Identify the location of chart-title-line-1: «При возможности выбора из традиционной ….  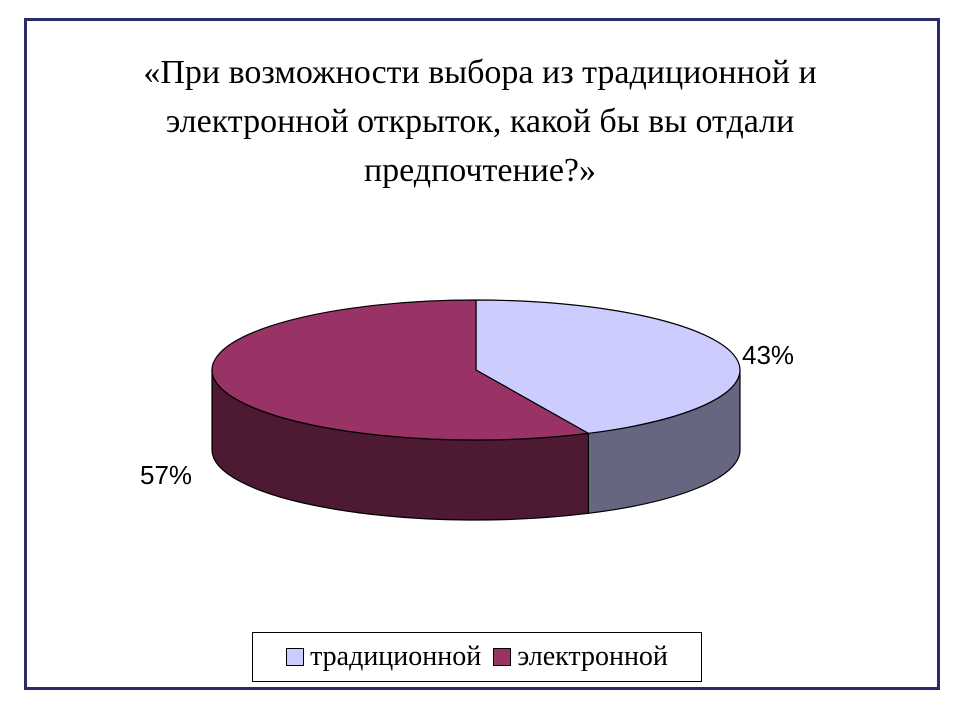
(480, 72).